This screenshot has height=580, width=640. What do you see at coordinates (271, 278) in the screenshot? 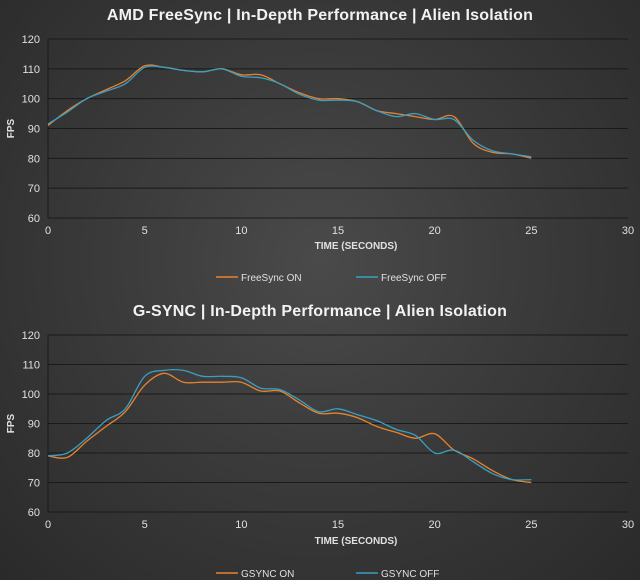
I see `legend-label: FreeSync ON` at bounding box center [271, 278].